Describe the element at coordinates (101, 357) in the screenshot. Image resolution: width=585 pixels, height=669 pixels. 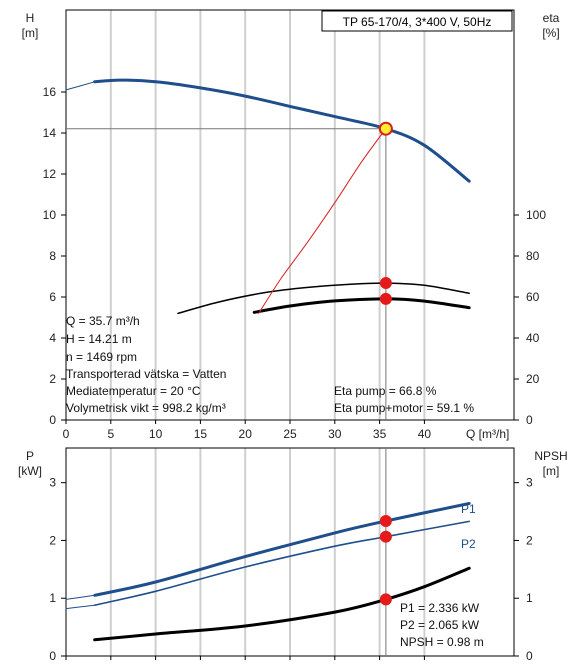
I see `info-line: n = 1469 rpm` at that location.